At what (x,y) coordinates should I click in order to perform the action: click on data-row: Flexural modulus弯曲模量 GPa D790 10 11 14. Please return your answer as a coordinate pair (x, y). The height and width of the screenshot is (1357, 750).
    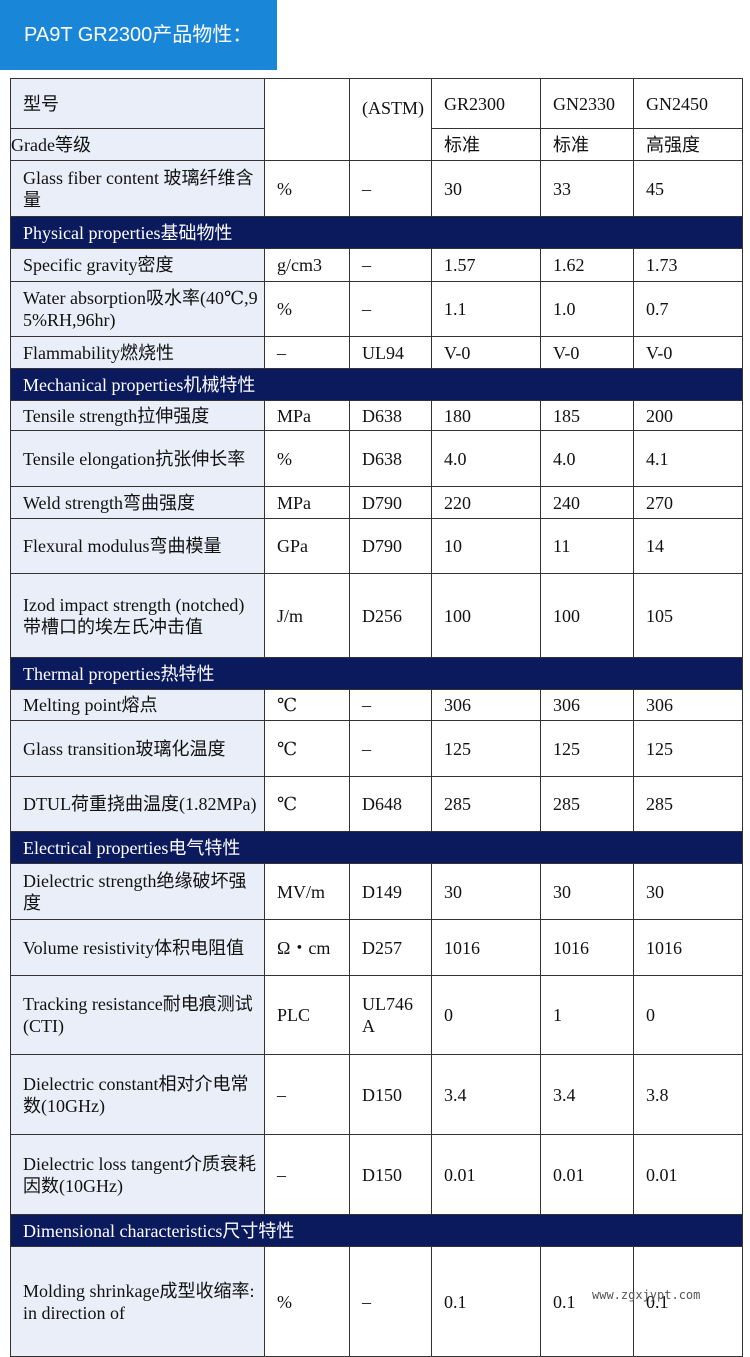
    Looking at the image, I should click on (376, 546).